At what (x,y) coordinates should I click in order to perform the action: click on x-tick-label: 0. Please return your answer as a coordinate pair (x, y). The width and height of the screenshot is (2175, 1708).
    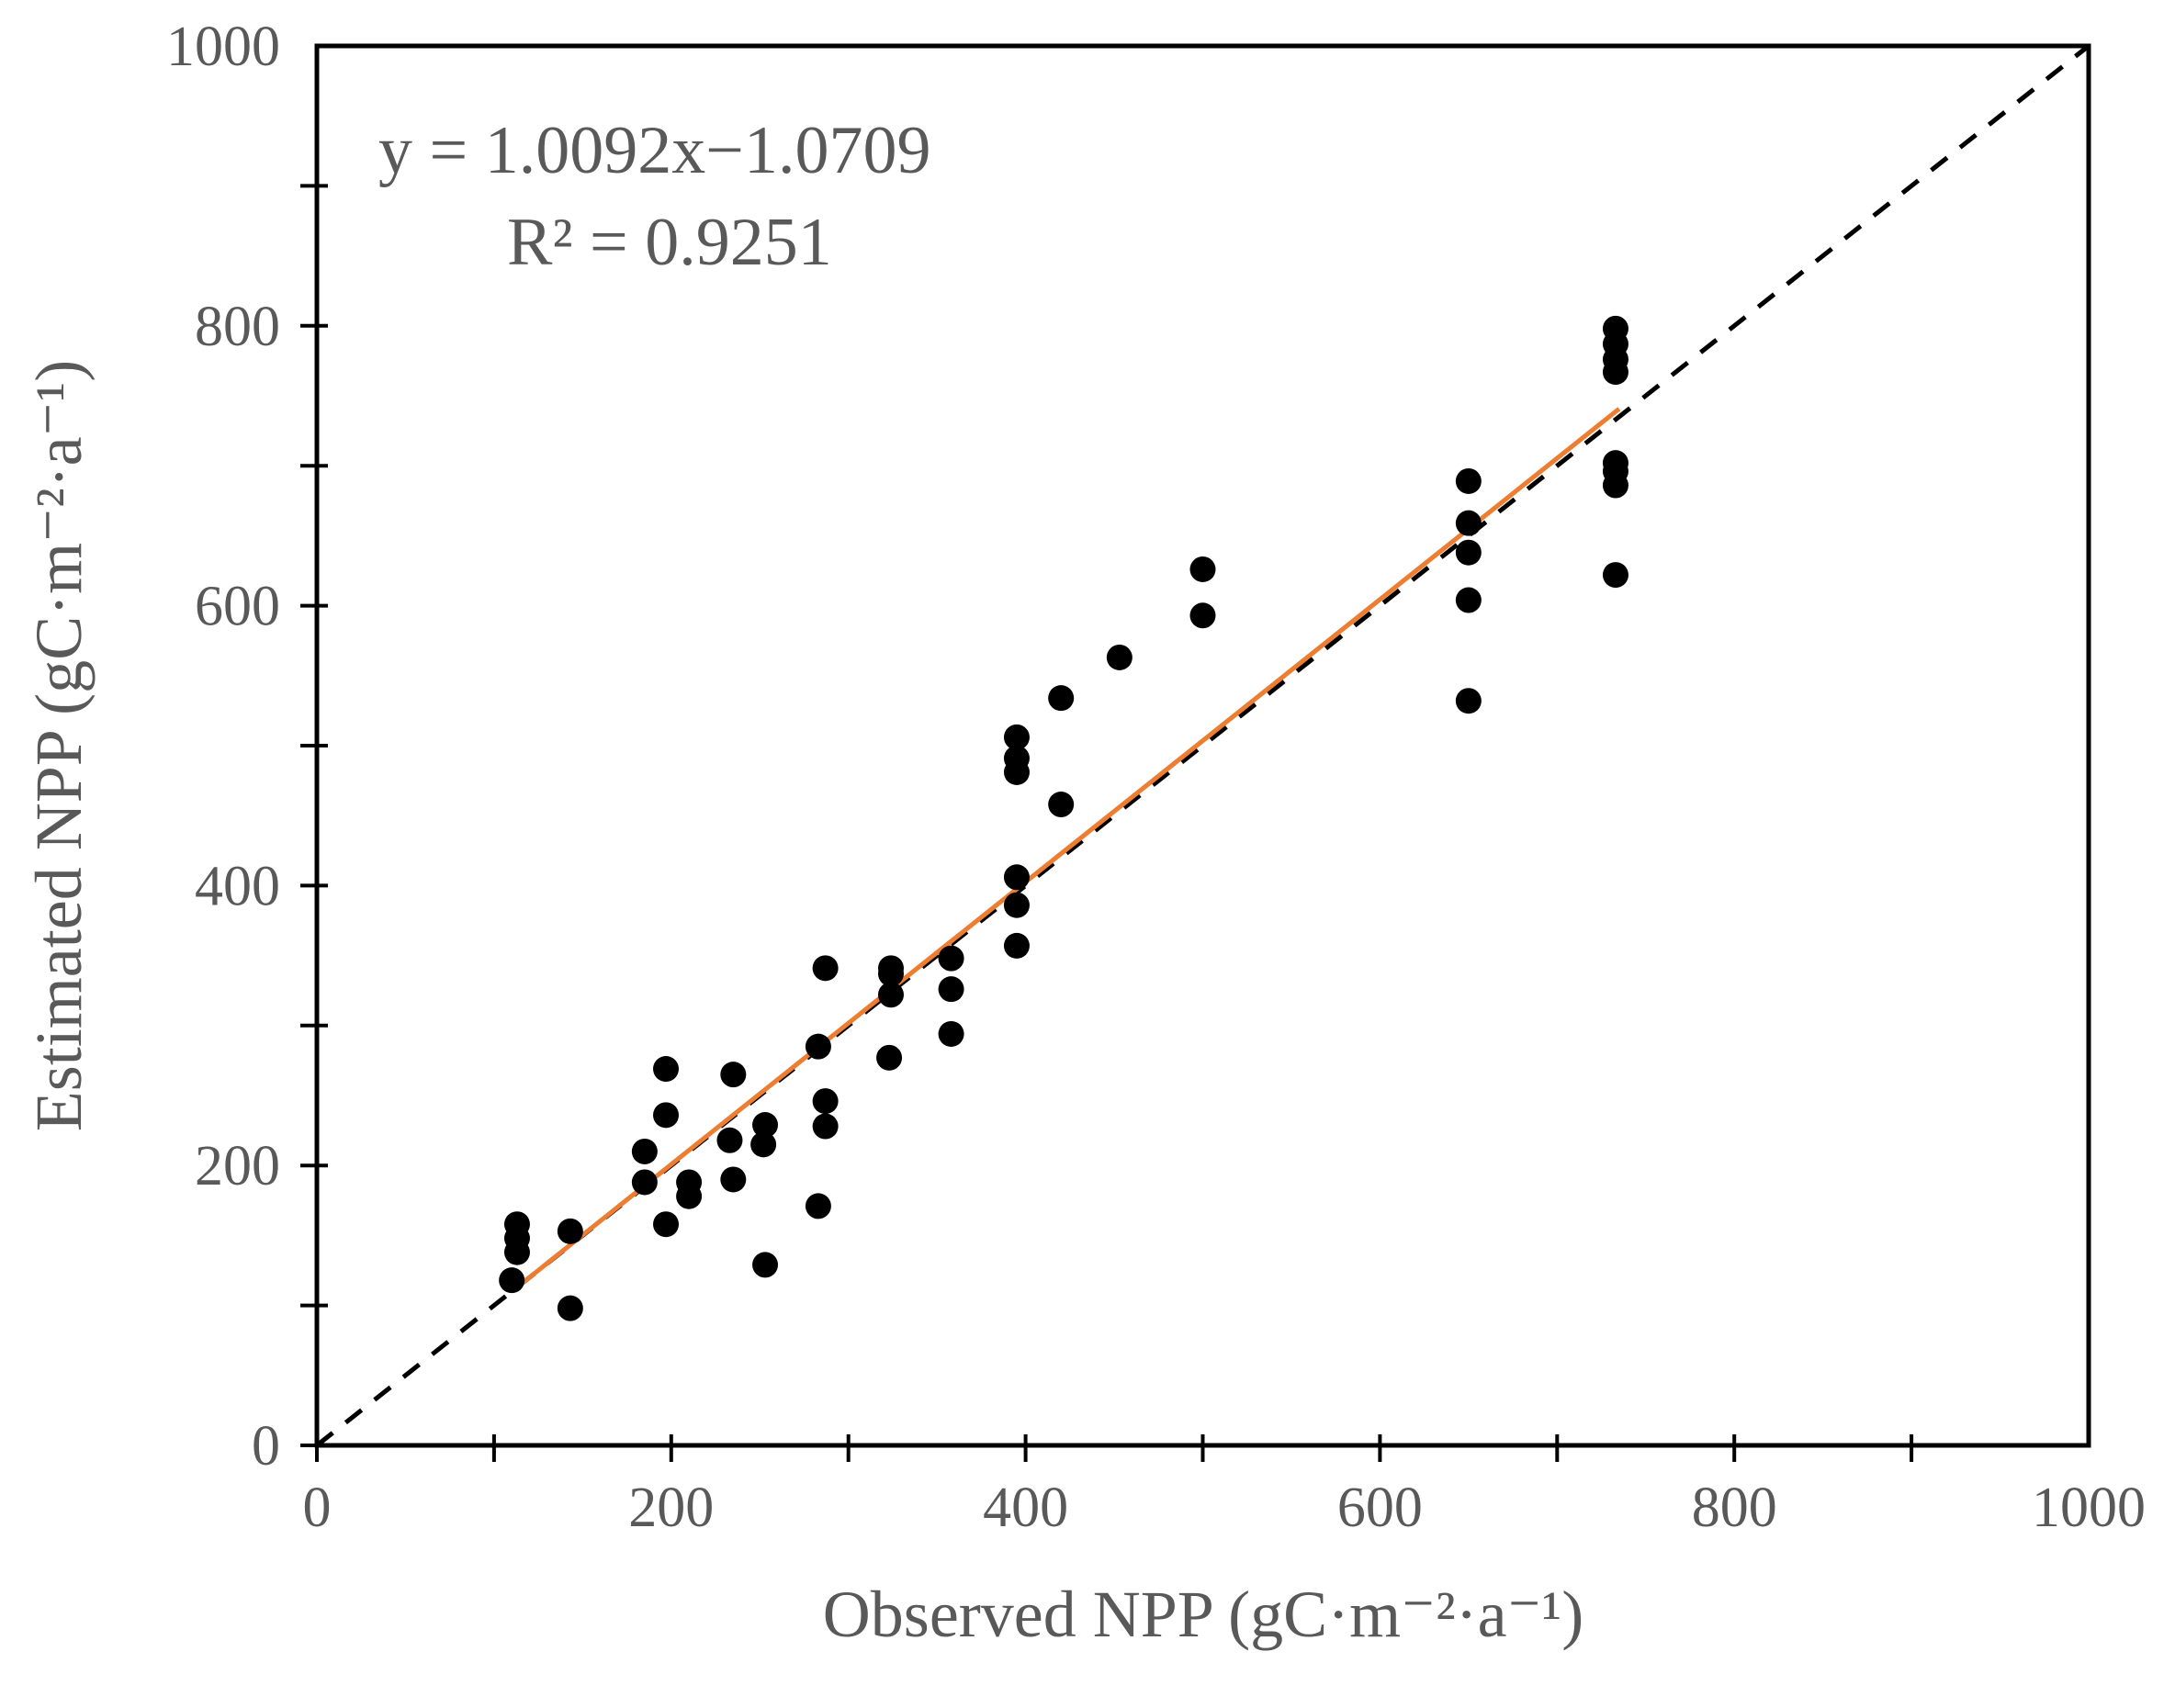
    Looking at the image, I should click on (317, 1508).